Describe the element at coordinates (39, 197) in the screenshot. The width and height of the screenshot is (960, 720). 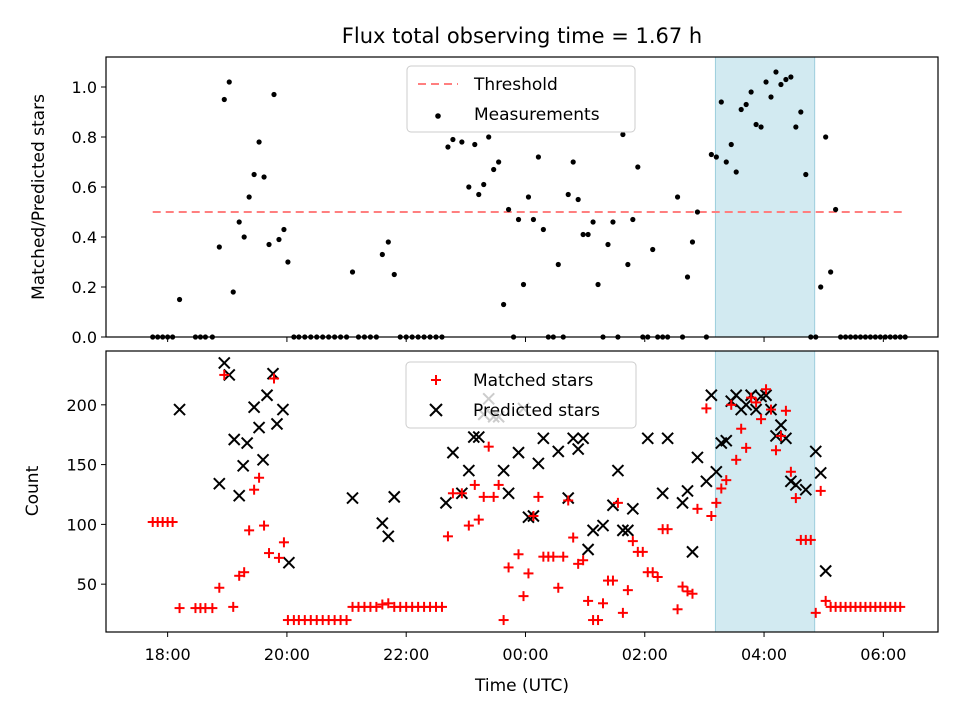
I see `top-y-axis-label: Matched/Predicted stars` at that location.